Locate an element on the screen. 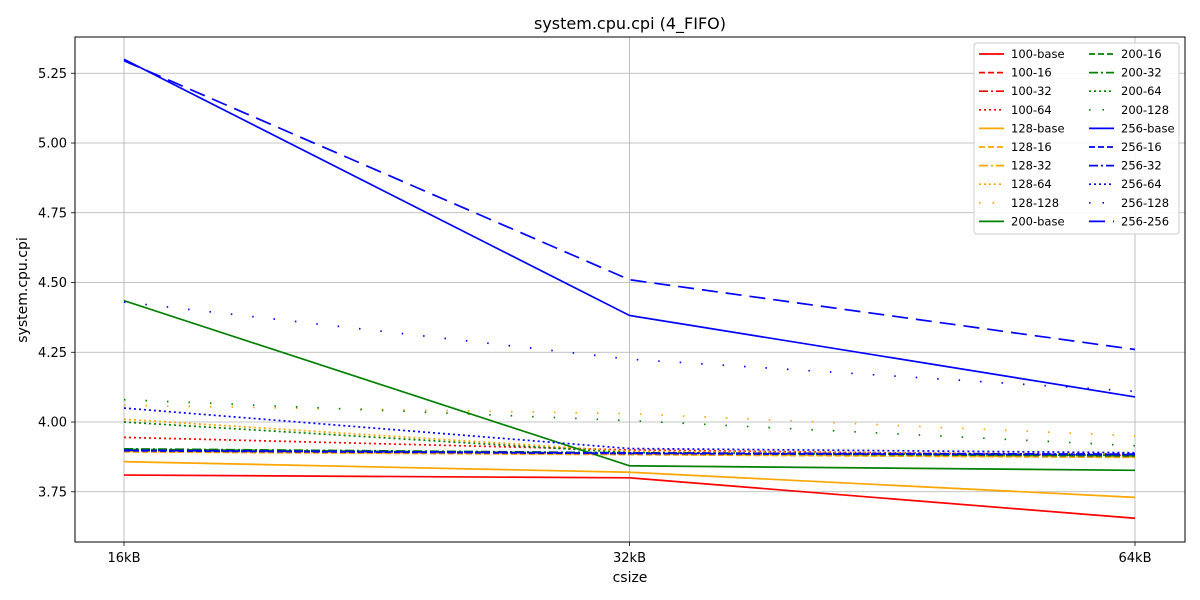 Image resolution: width=1200 pixels, height=600 pixels. y-tick-label: 4.25 is located at coordinates (52, 353).